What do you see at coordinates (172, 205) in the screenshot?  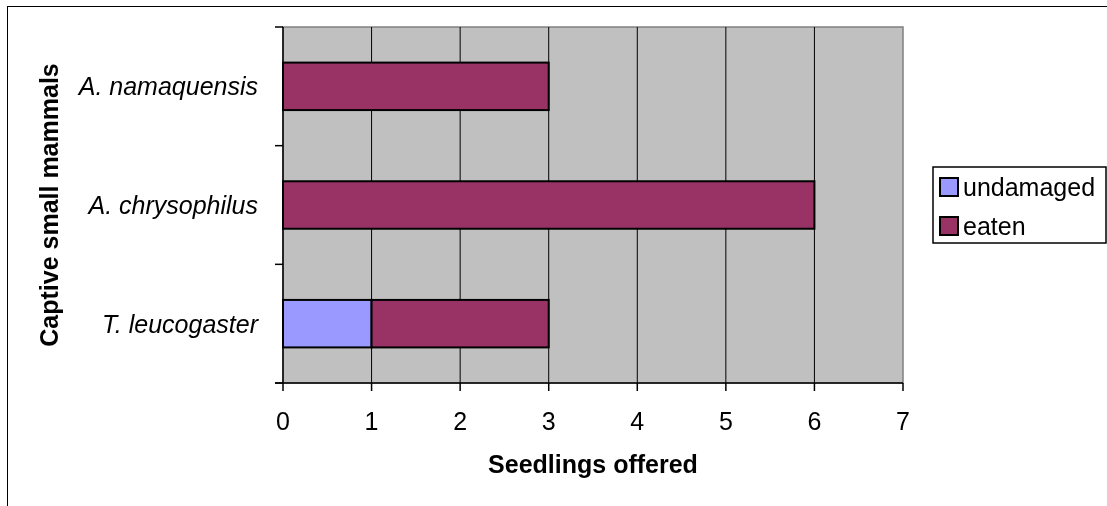 I see `y-tick-label: A. chrysophilus` at bounding box center [172, 205].